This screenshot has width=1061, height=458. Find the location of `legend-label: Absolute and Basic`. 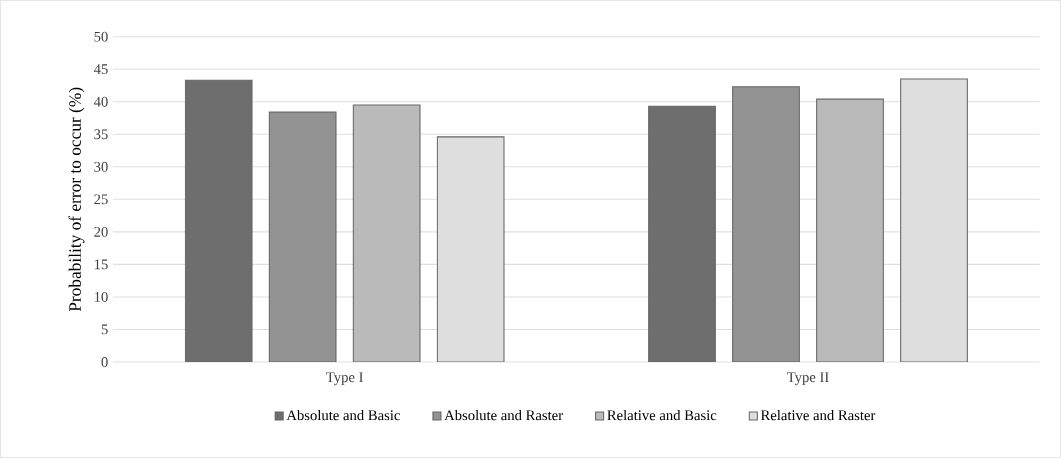

legend-label: Absolute and Basic is located at coordinates (343, 415).